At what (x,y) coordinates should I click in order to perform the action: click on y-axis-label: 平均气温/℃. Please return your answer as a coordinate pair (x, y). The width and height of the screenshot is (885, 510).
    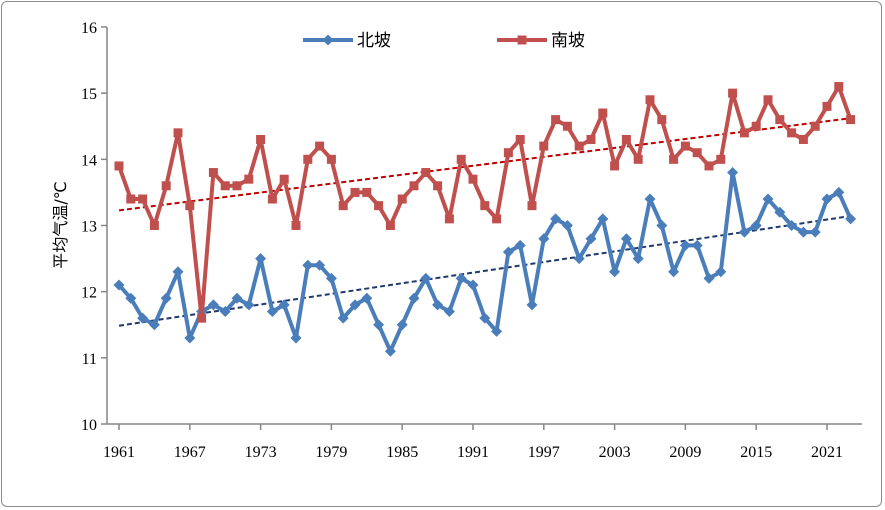
    Looking at the image, I should click on (60, 224).